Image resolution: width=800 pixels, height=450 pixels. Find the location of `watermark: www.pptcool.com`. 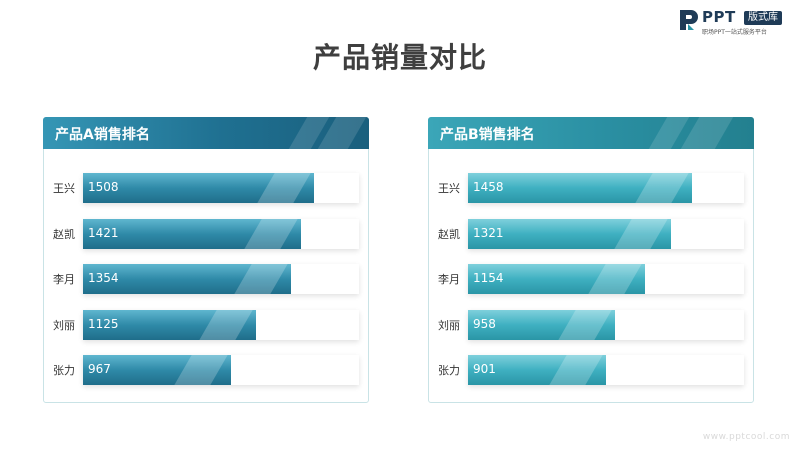

watermark: www.pptcool.com is located at coordinates (746, 437).